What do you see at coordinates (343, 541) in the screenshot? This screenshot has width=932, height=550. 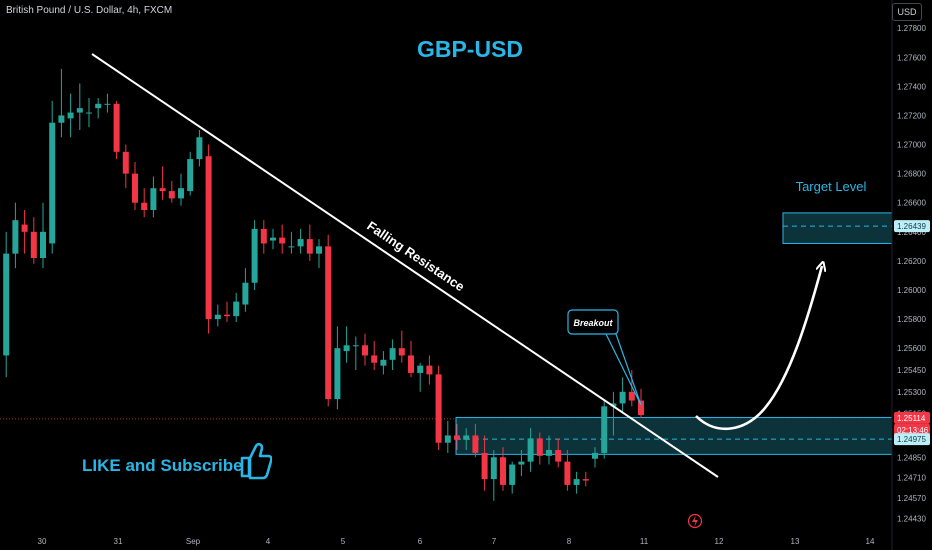 I see `x-tick-label: 5` at bounding box center [343, 541].